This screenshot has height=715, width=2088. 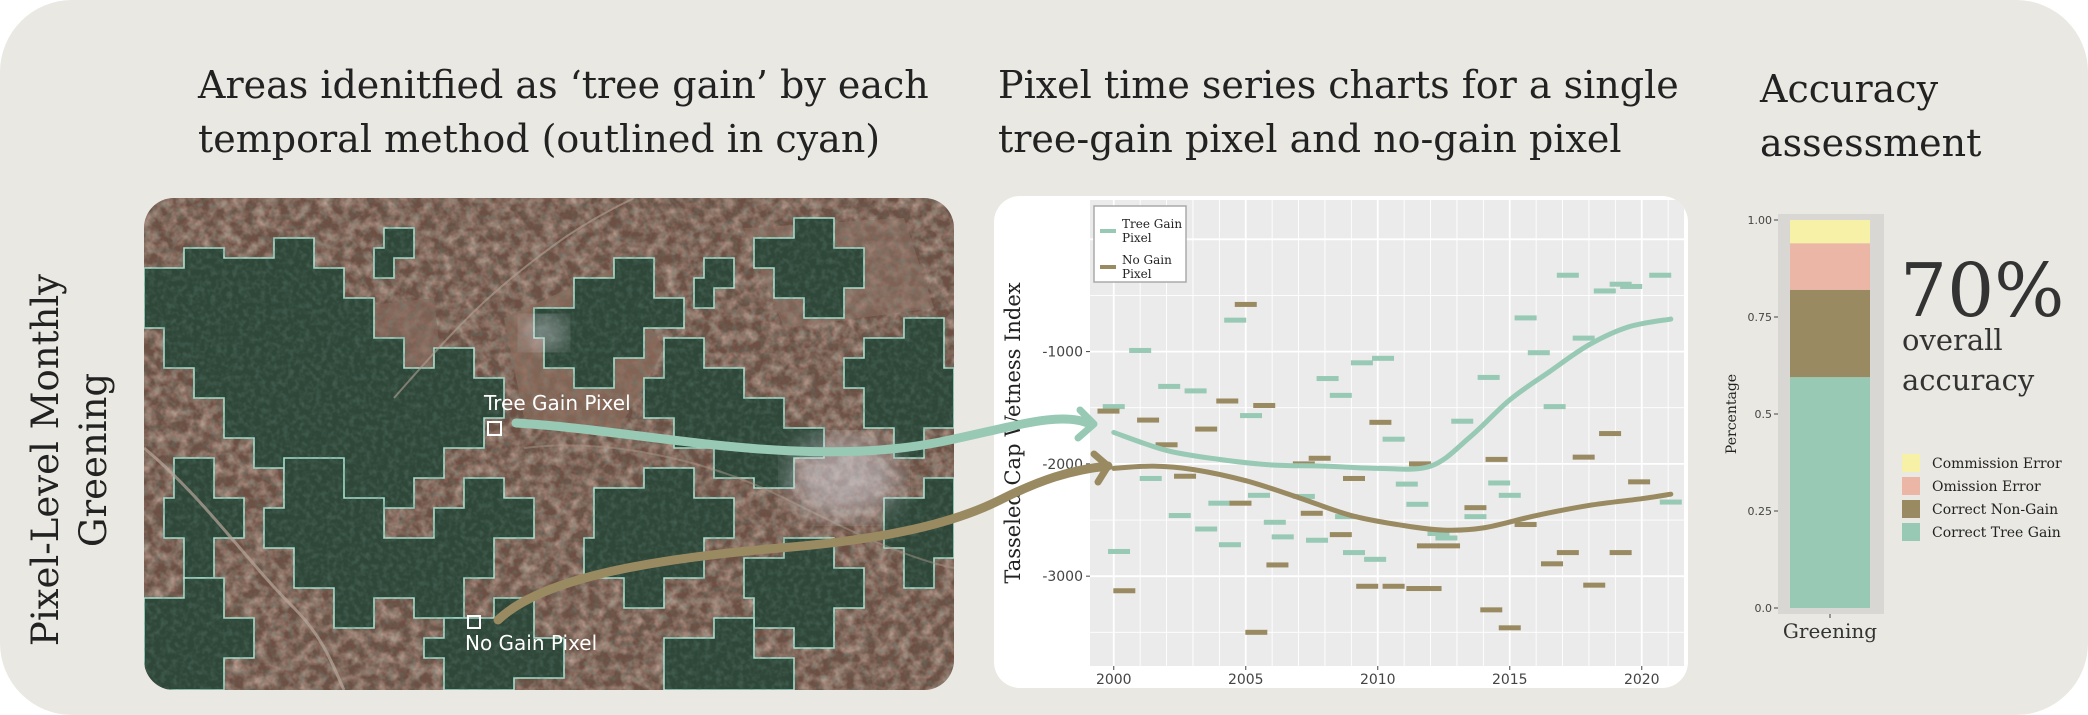 I want to click on y-tick-label: -2000, so click(x=1062, y=465).